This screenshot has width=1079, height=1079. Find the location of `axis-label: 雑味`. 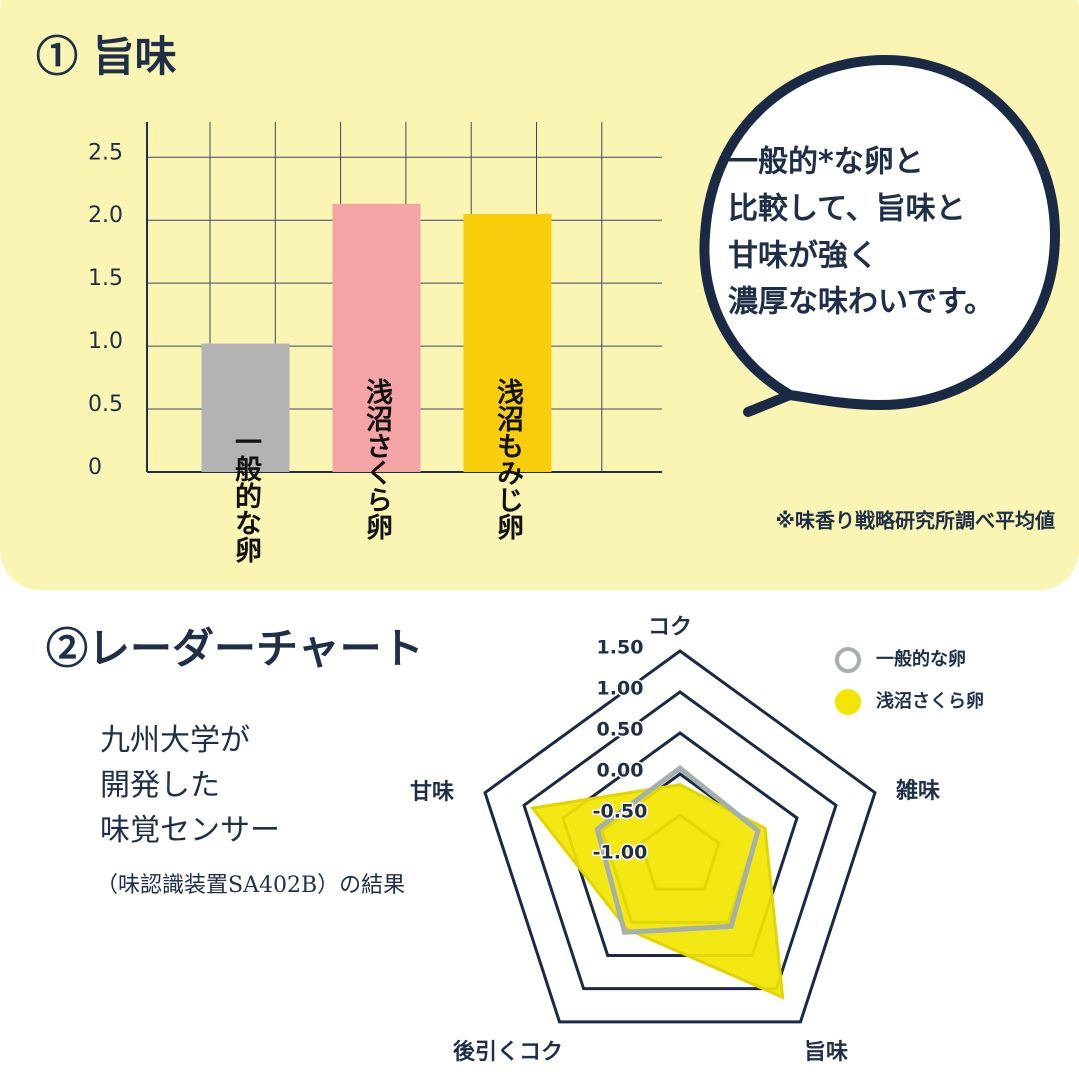

axis-label: 雑味 is located at coordinates (917, 791).